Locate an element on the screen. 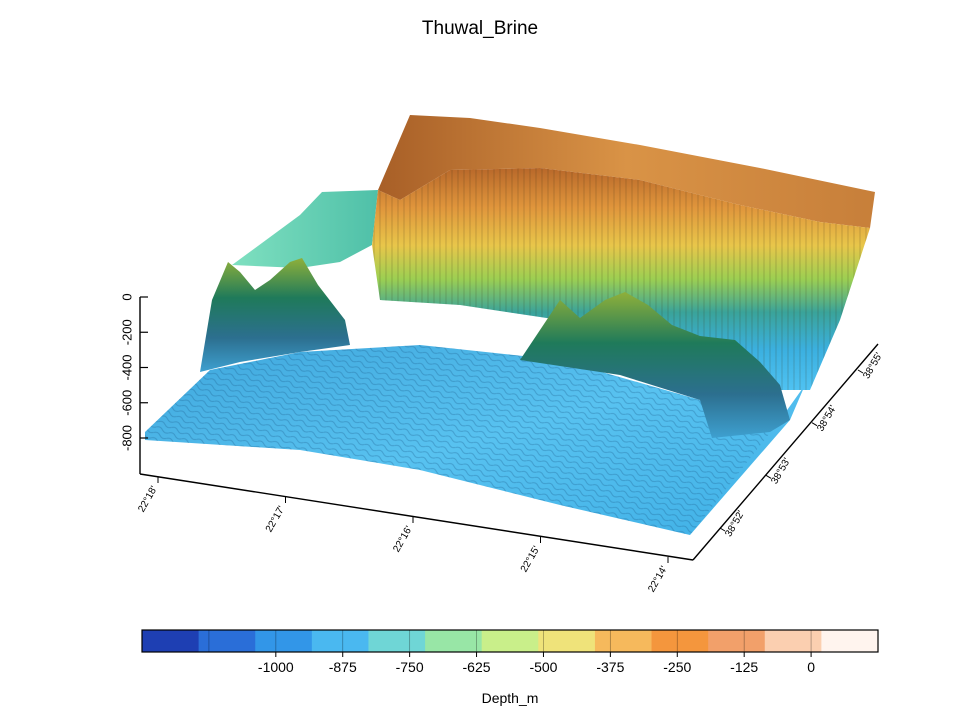  x-tick-label: 22°15' is located at coordinates (531, 559).